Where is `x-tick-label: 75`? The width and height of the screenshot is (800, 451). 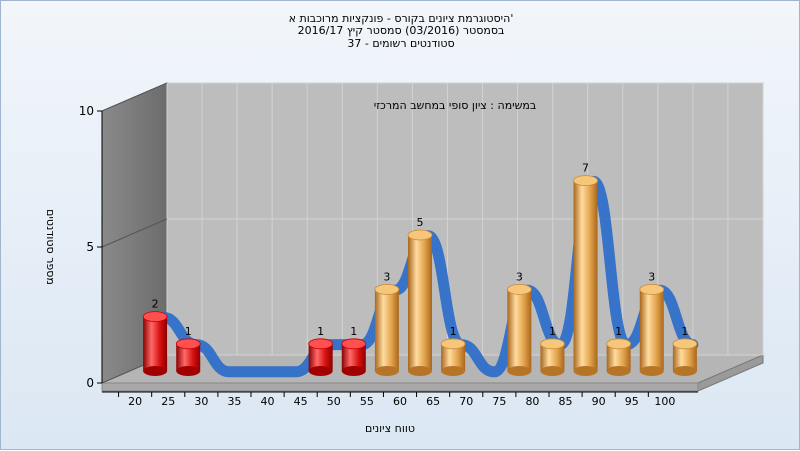 x-tick-label: 75 is located at coordinates (499, 401).